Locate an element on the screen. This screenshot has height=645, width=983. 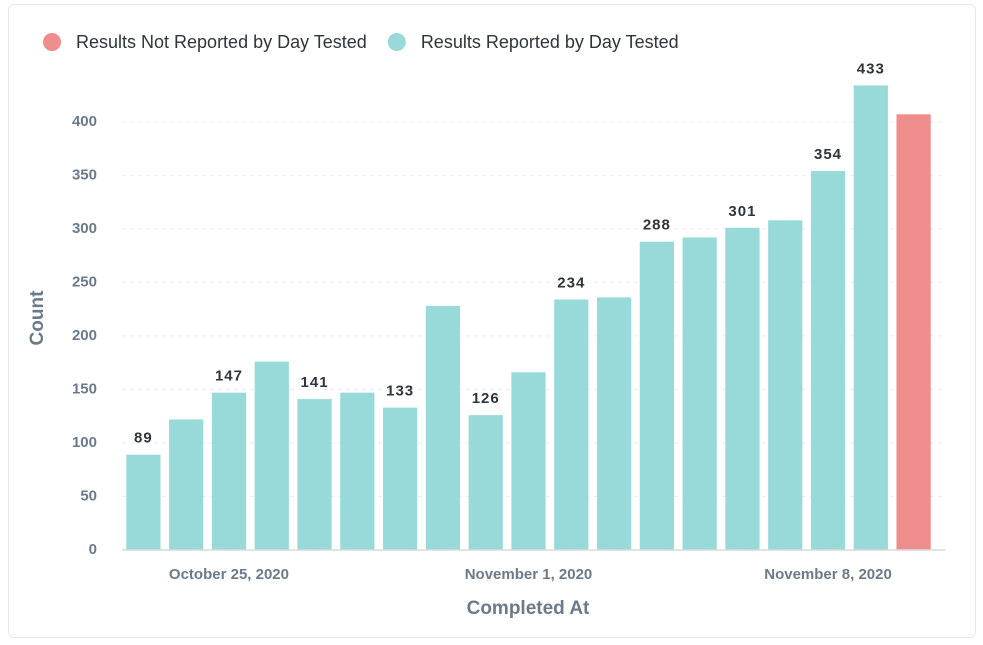
data-label: 147 is located at coordinates (229, 376).